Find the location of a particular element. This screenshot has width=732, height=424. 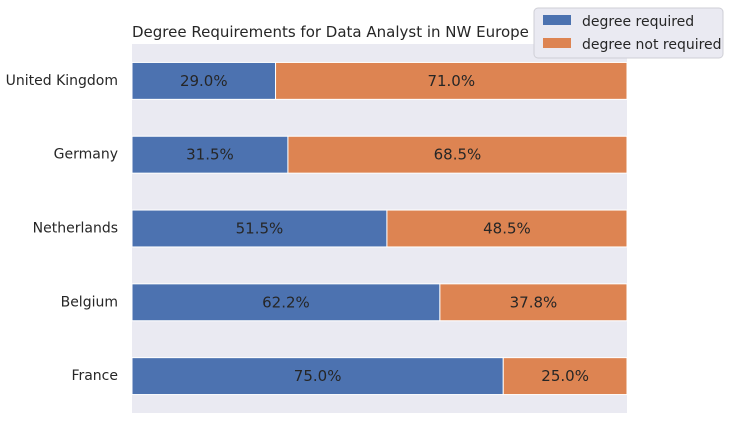

legend-box is located at coordinates (628, 33).